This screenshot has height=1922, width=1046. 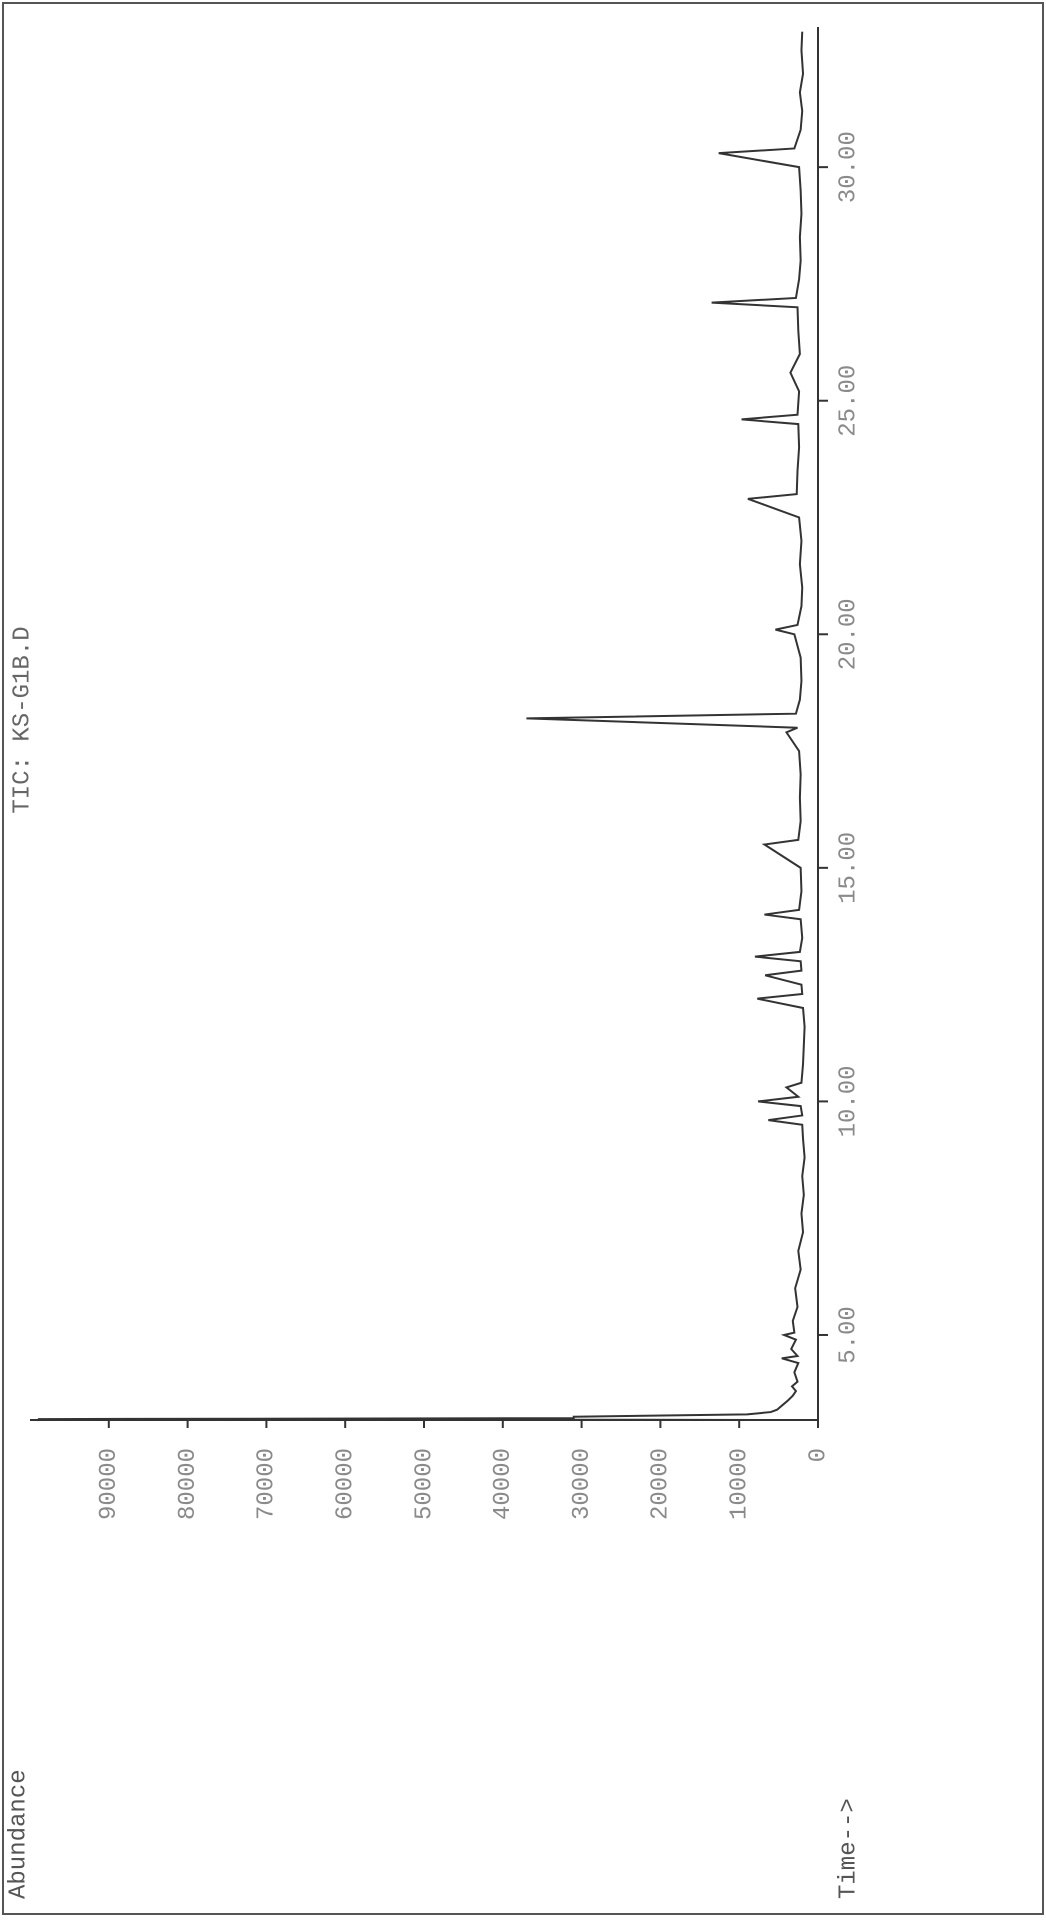 What do you see at coordinates (848, 634) in the screenshot?
I see `x-tick-label: 20.00` at bounding box center [848, 634].